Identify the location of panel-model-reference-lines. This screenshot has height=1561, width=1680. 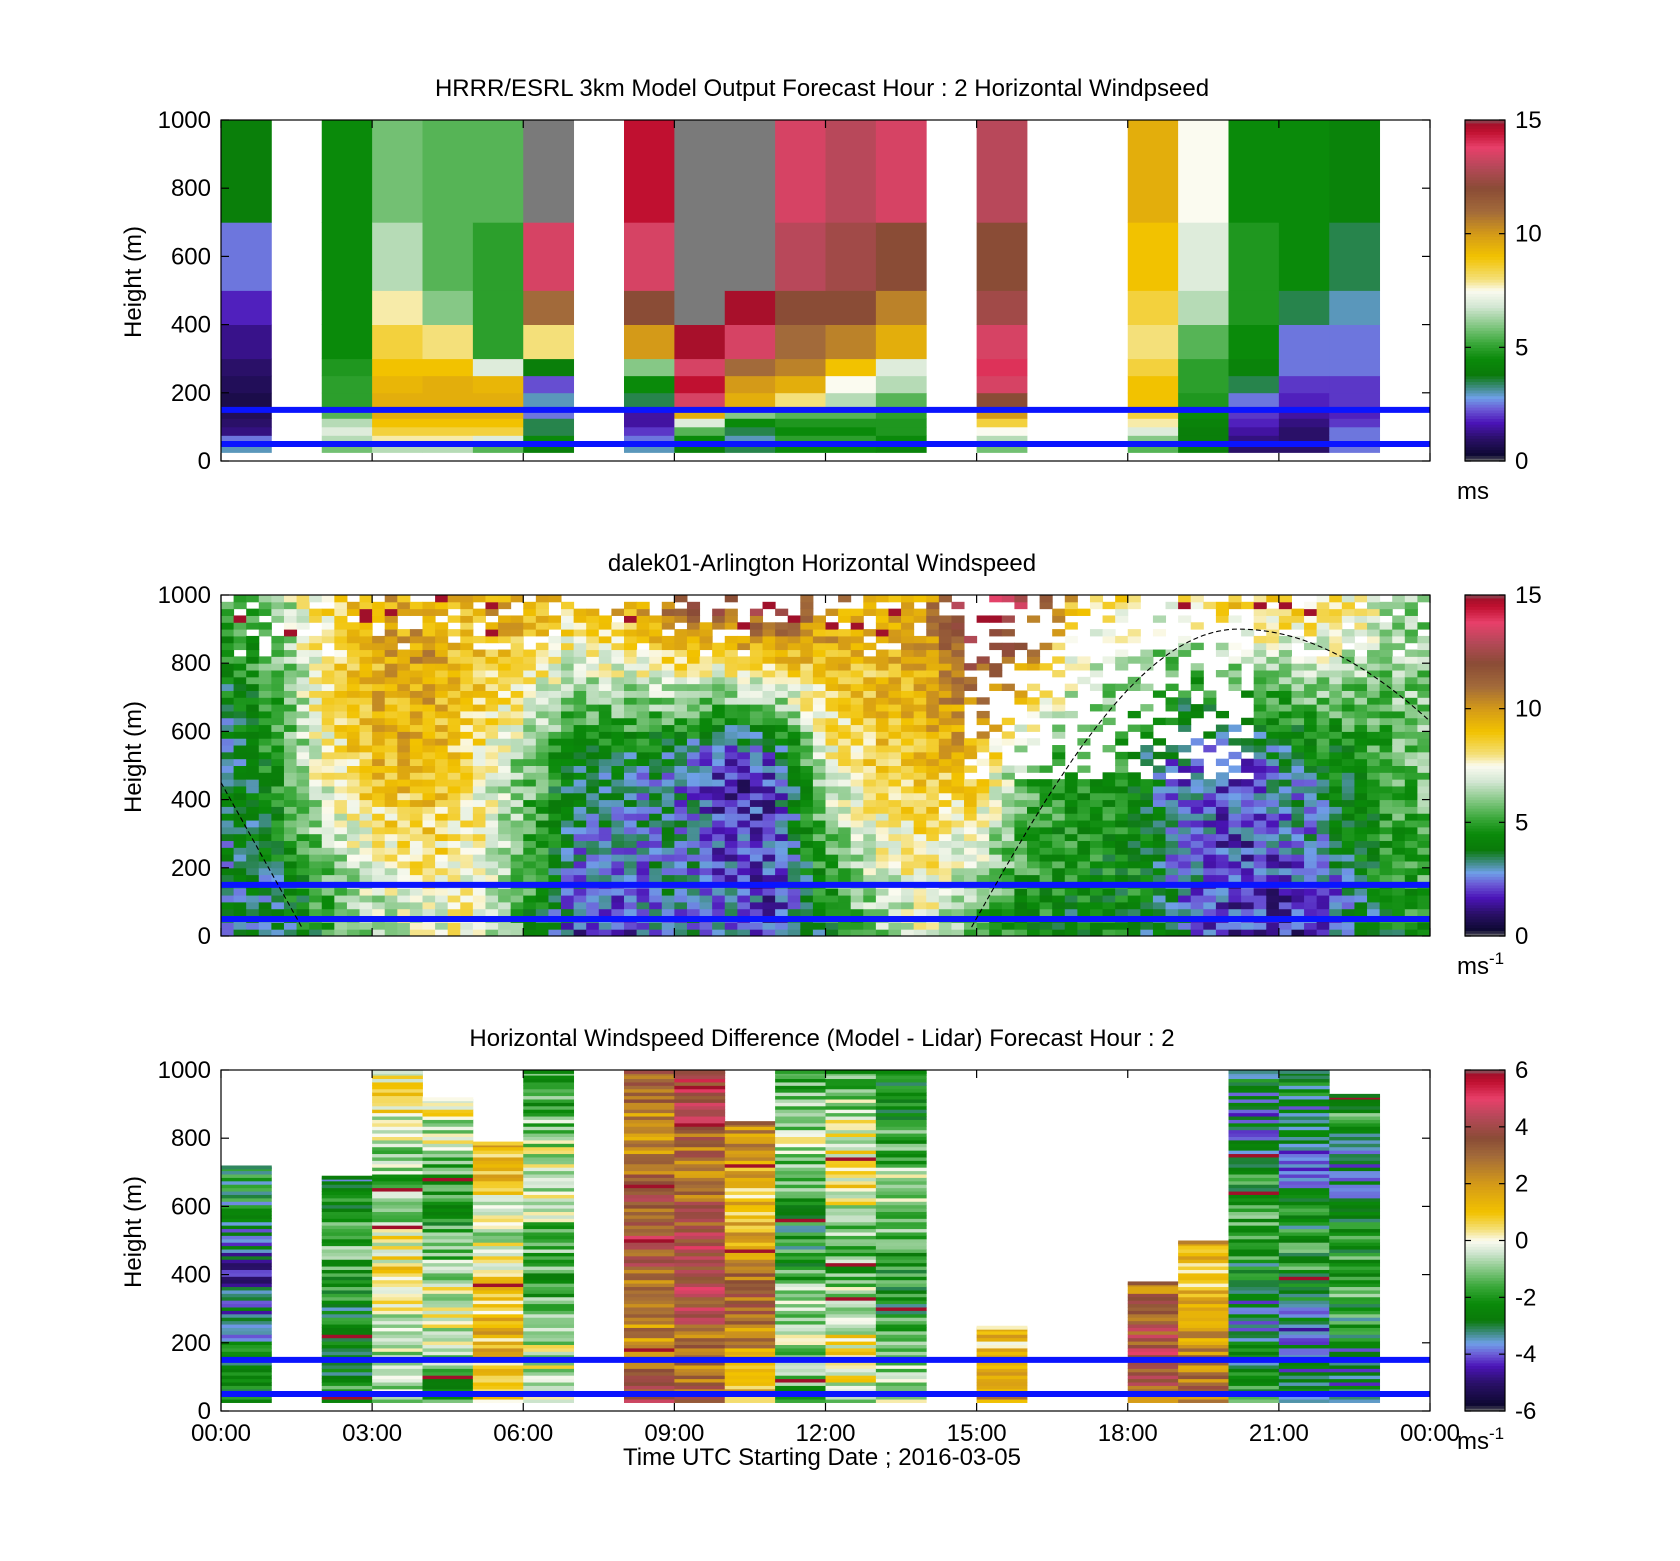
(825, 426).